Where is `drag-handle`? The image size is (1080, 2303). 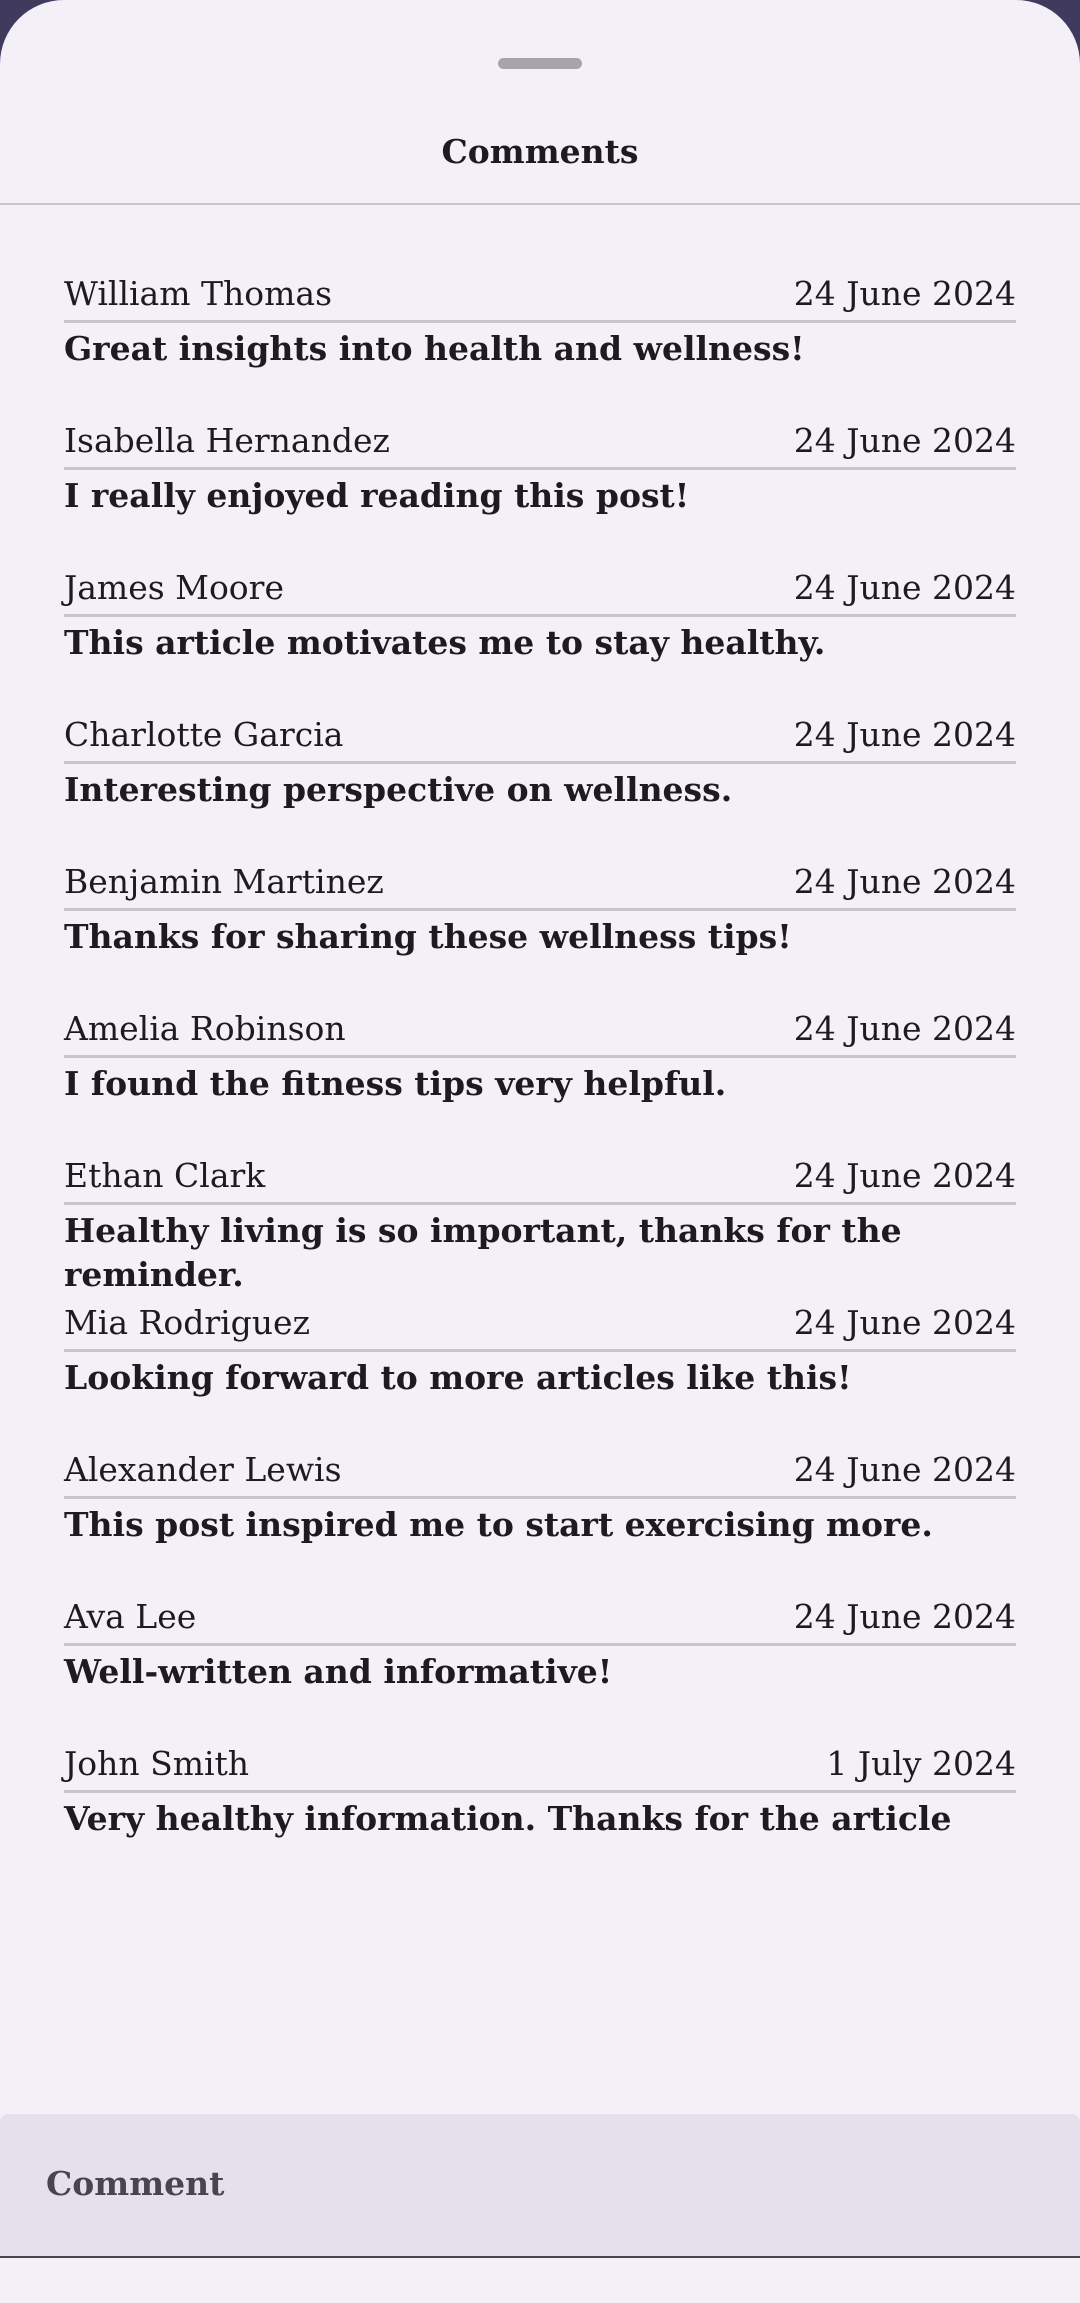 drag-handle is located at coordinates (540, 63).